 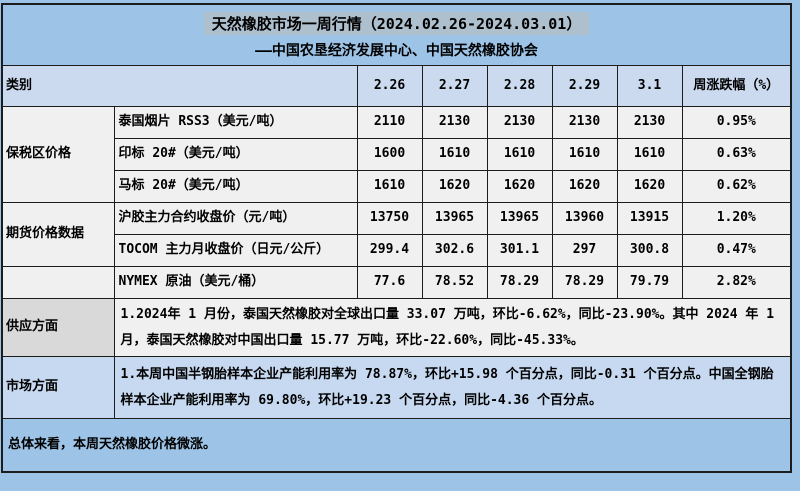 I want to click on weekly-change-cell: 1.20%, so click(x=736, y=218).